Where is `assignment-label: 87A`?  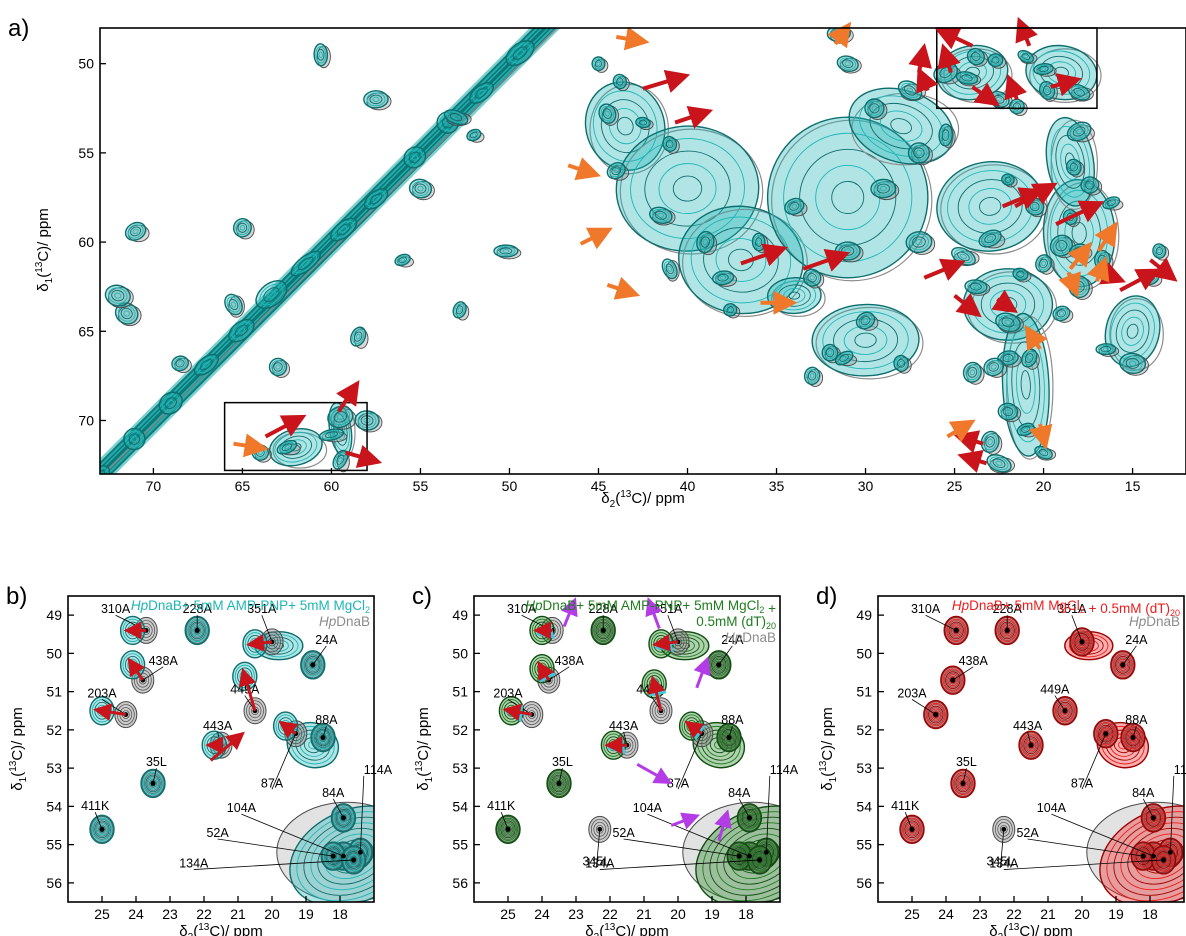 assignment-label: 87A is located at coordinates (1082, 783).